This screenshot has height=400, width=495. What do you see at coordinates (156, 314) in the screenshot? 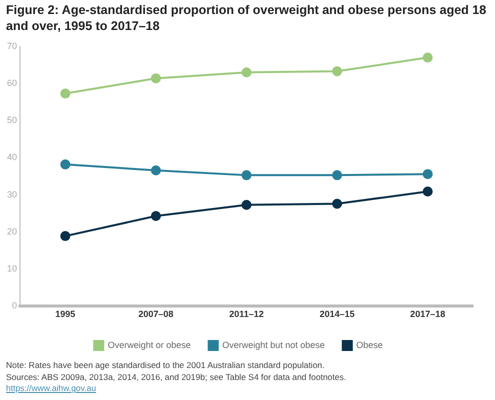
I see `x-tick-label: 2007–08` at bounding box center [156, 314].